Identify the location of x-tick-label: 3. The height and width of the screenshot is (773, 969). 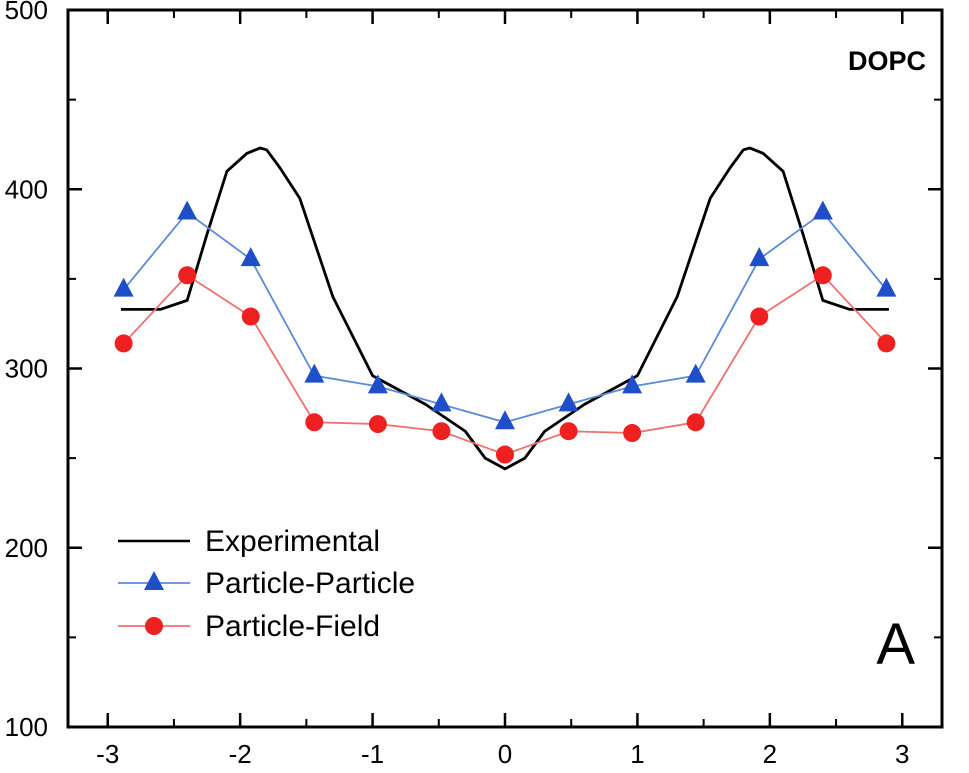
(902, 754).